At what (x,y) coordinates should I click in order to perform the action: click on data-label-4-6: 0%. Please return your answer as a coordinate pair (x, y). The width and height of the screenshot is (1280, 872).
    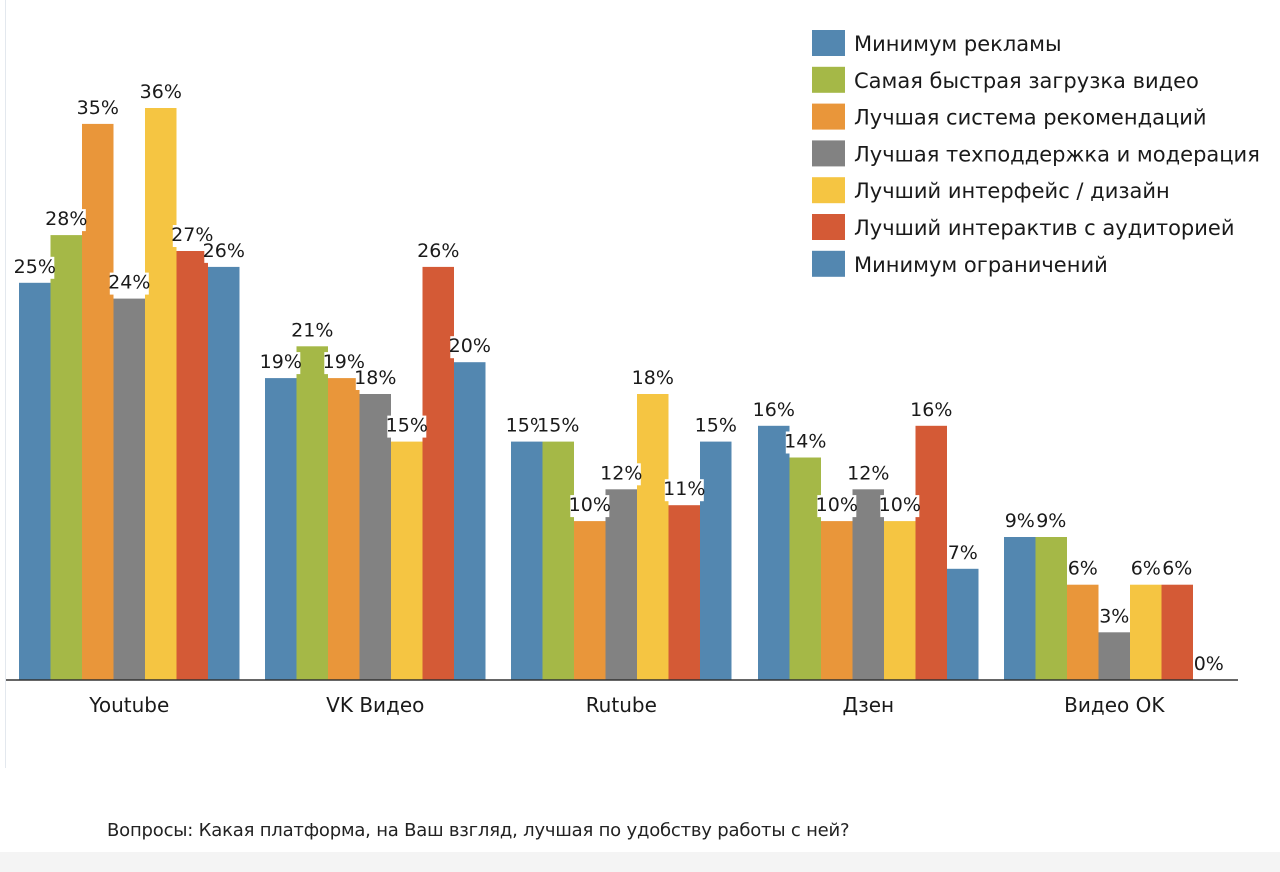
    Looking at the image, I should click on (1209, 664).